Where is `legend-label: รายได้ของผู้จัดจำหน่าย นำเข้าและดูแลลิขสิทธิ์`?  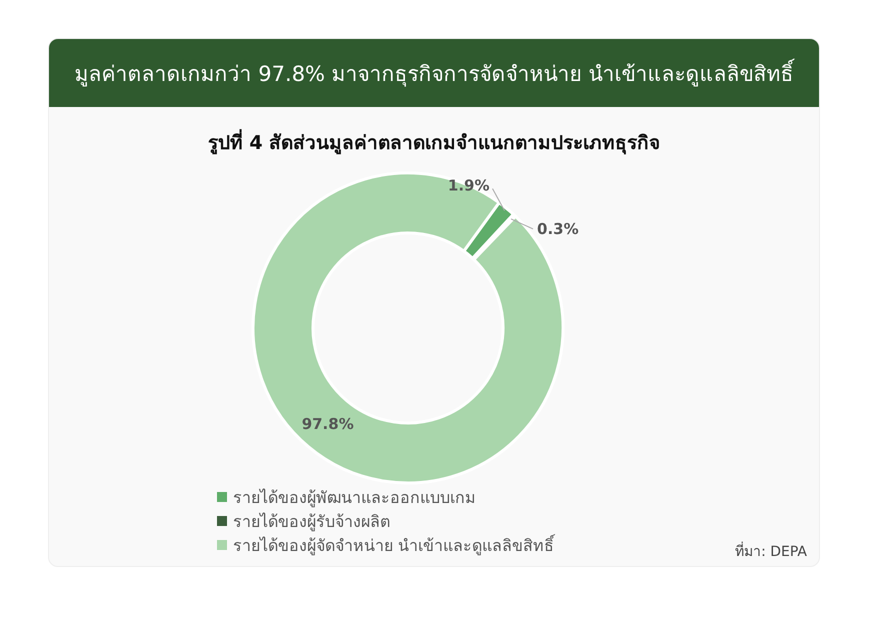 legend-label: รายได้ของผู้จัดจำหน่าย นำเข้าและดูแลลิขสิทธิ์ is located at coordinates (393, 545).